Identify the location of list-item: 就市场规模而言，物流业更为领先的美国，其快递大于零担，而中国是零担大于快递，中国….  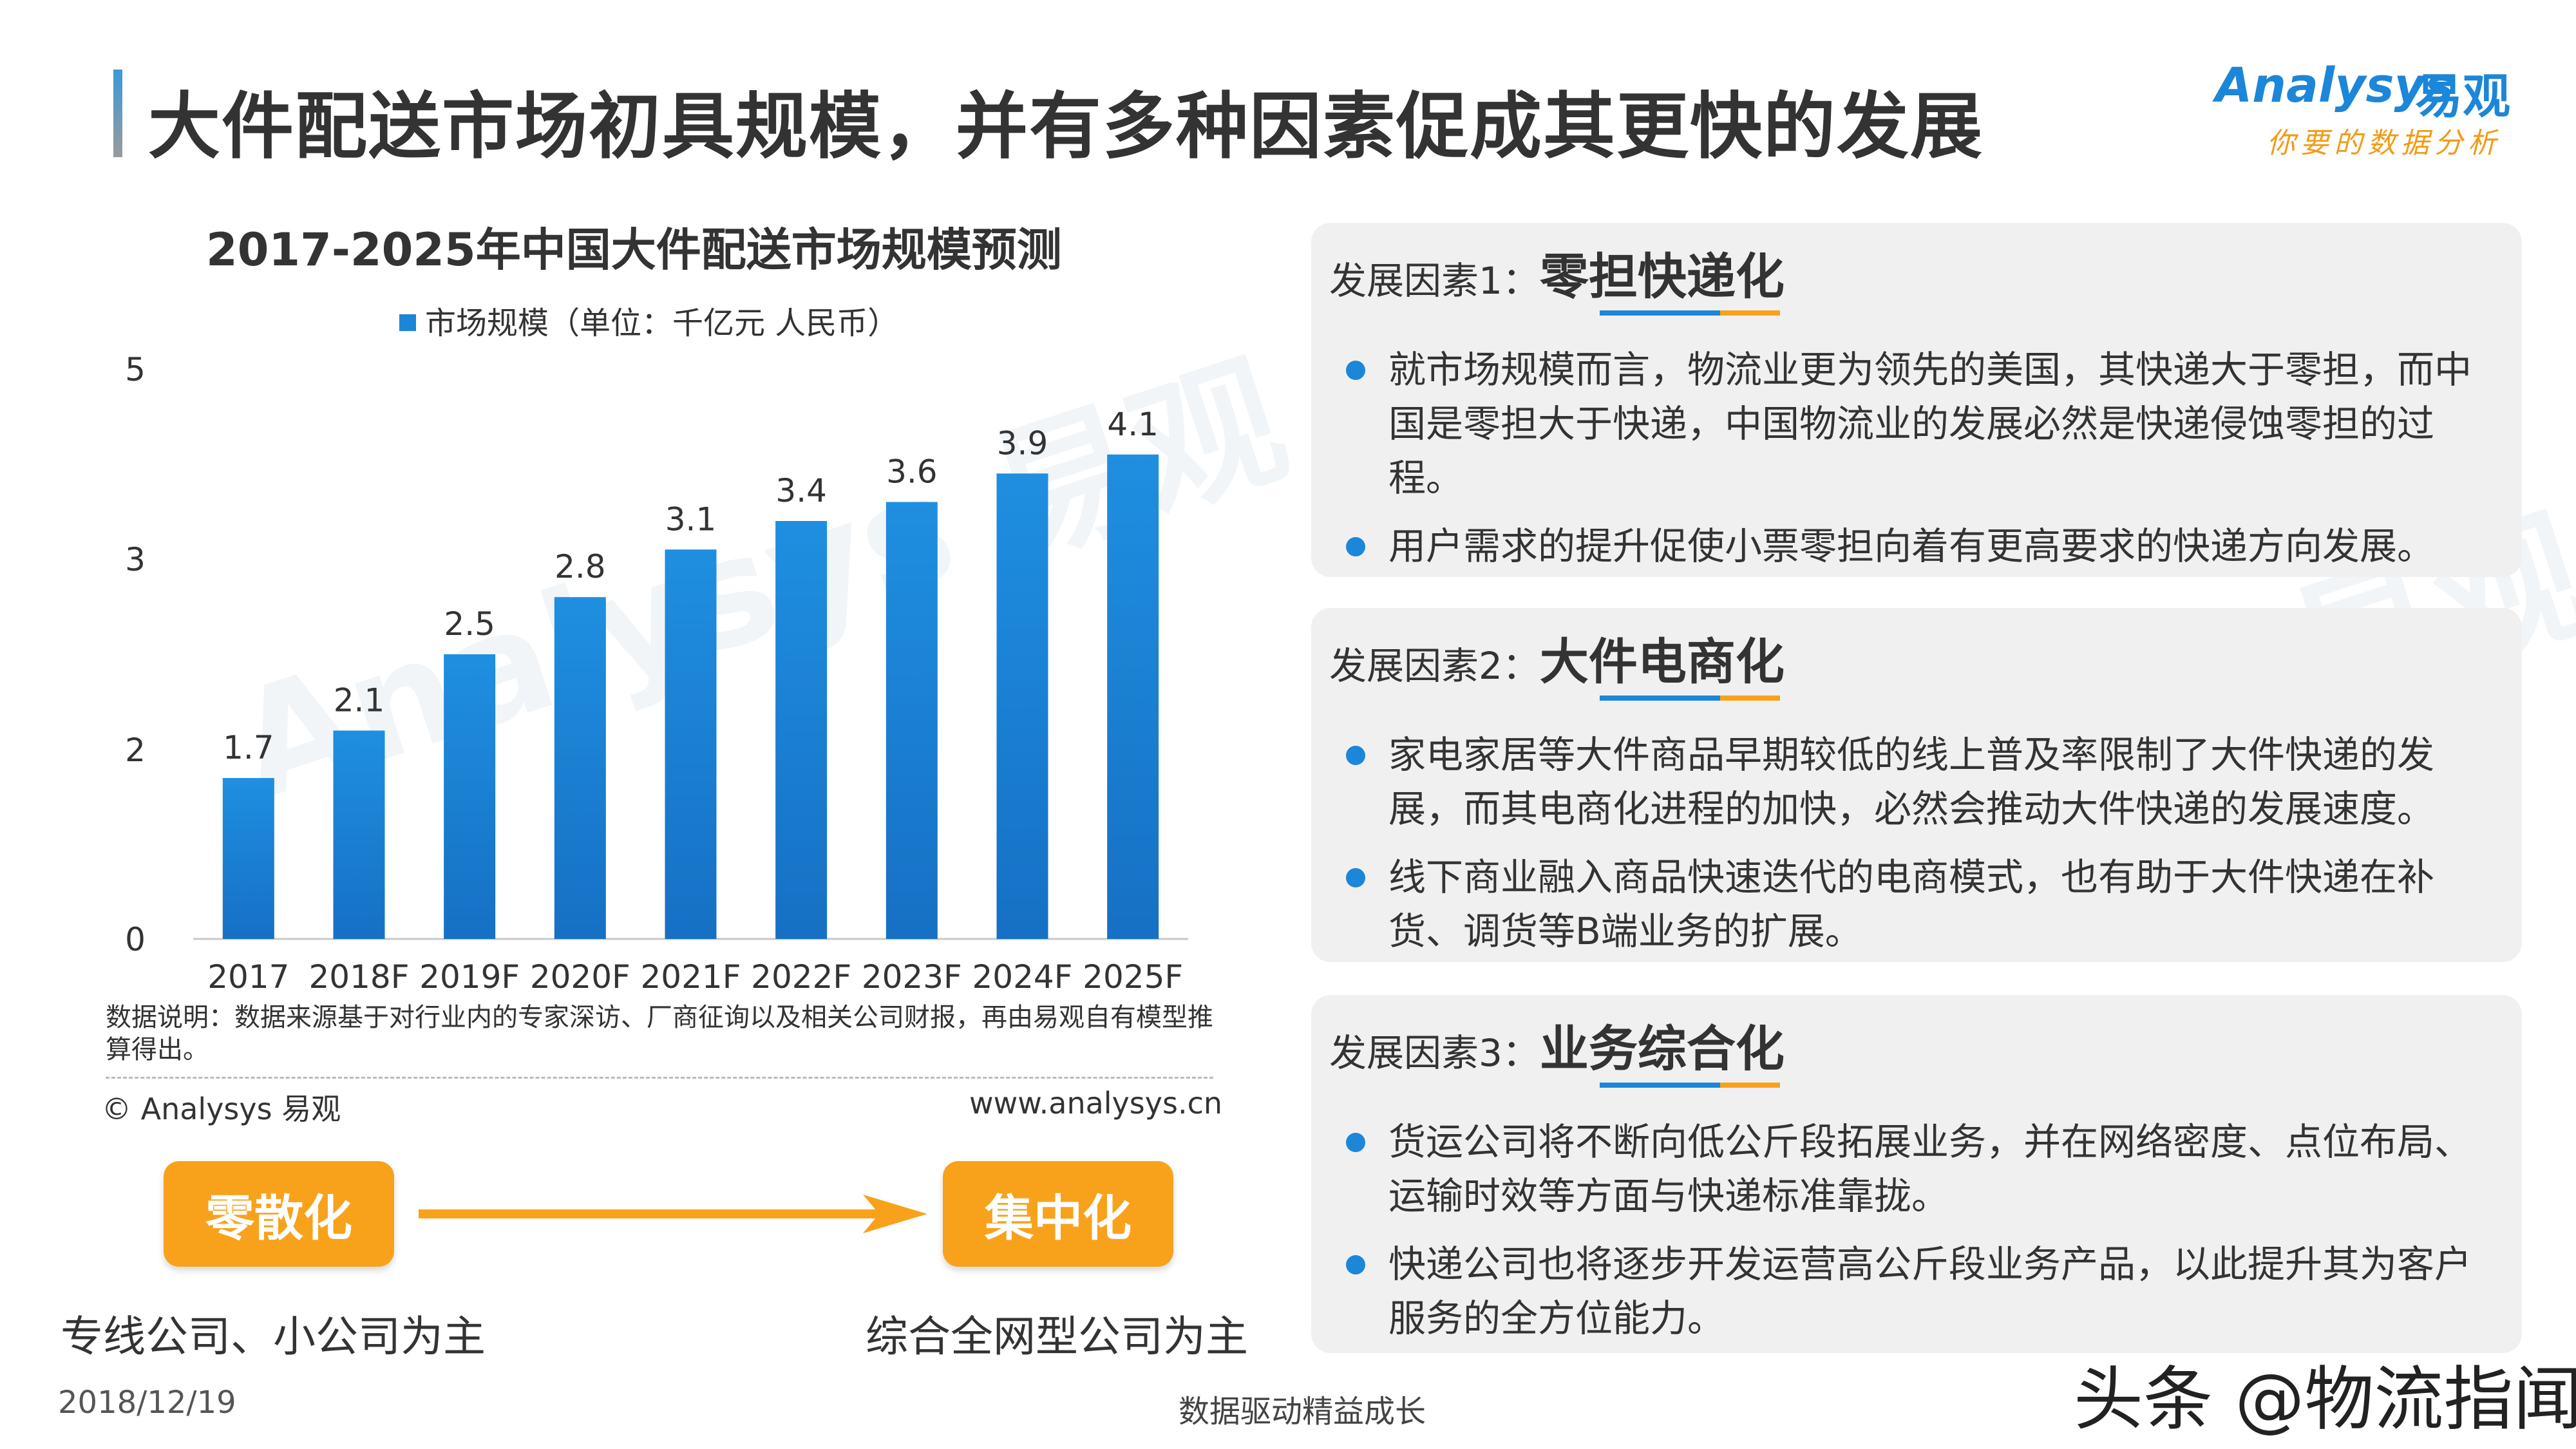
(1919, 424).